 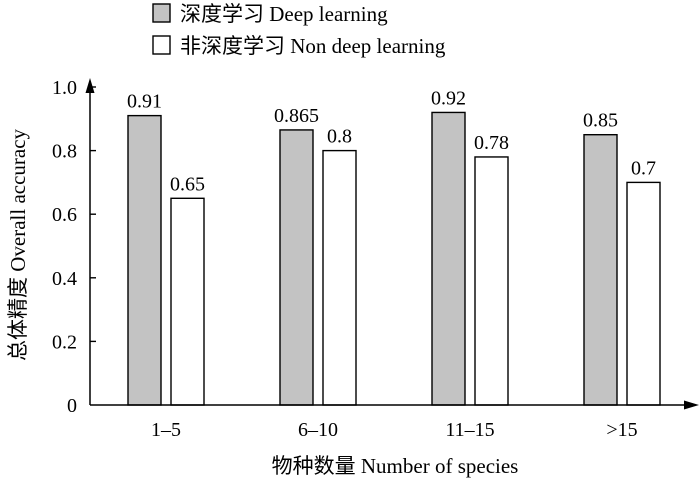 I want to click on x-category-label: 1–5, so click(x=166, y=430).